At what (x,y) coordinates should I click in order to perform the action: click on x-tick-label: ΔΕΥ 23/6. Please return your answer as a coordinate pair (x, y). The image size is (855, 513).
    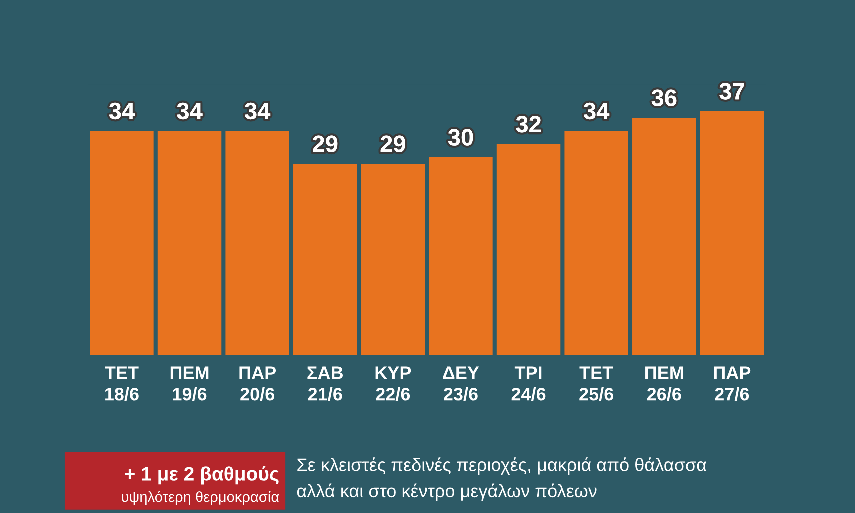
    Looking at the image, I should click on (461, 383).